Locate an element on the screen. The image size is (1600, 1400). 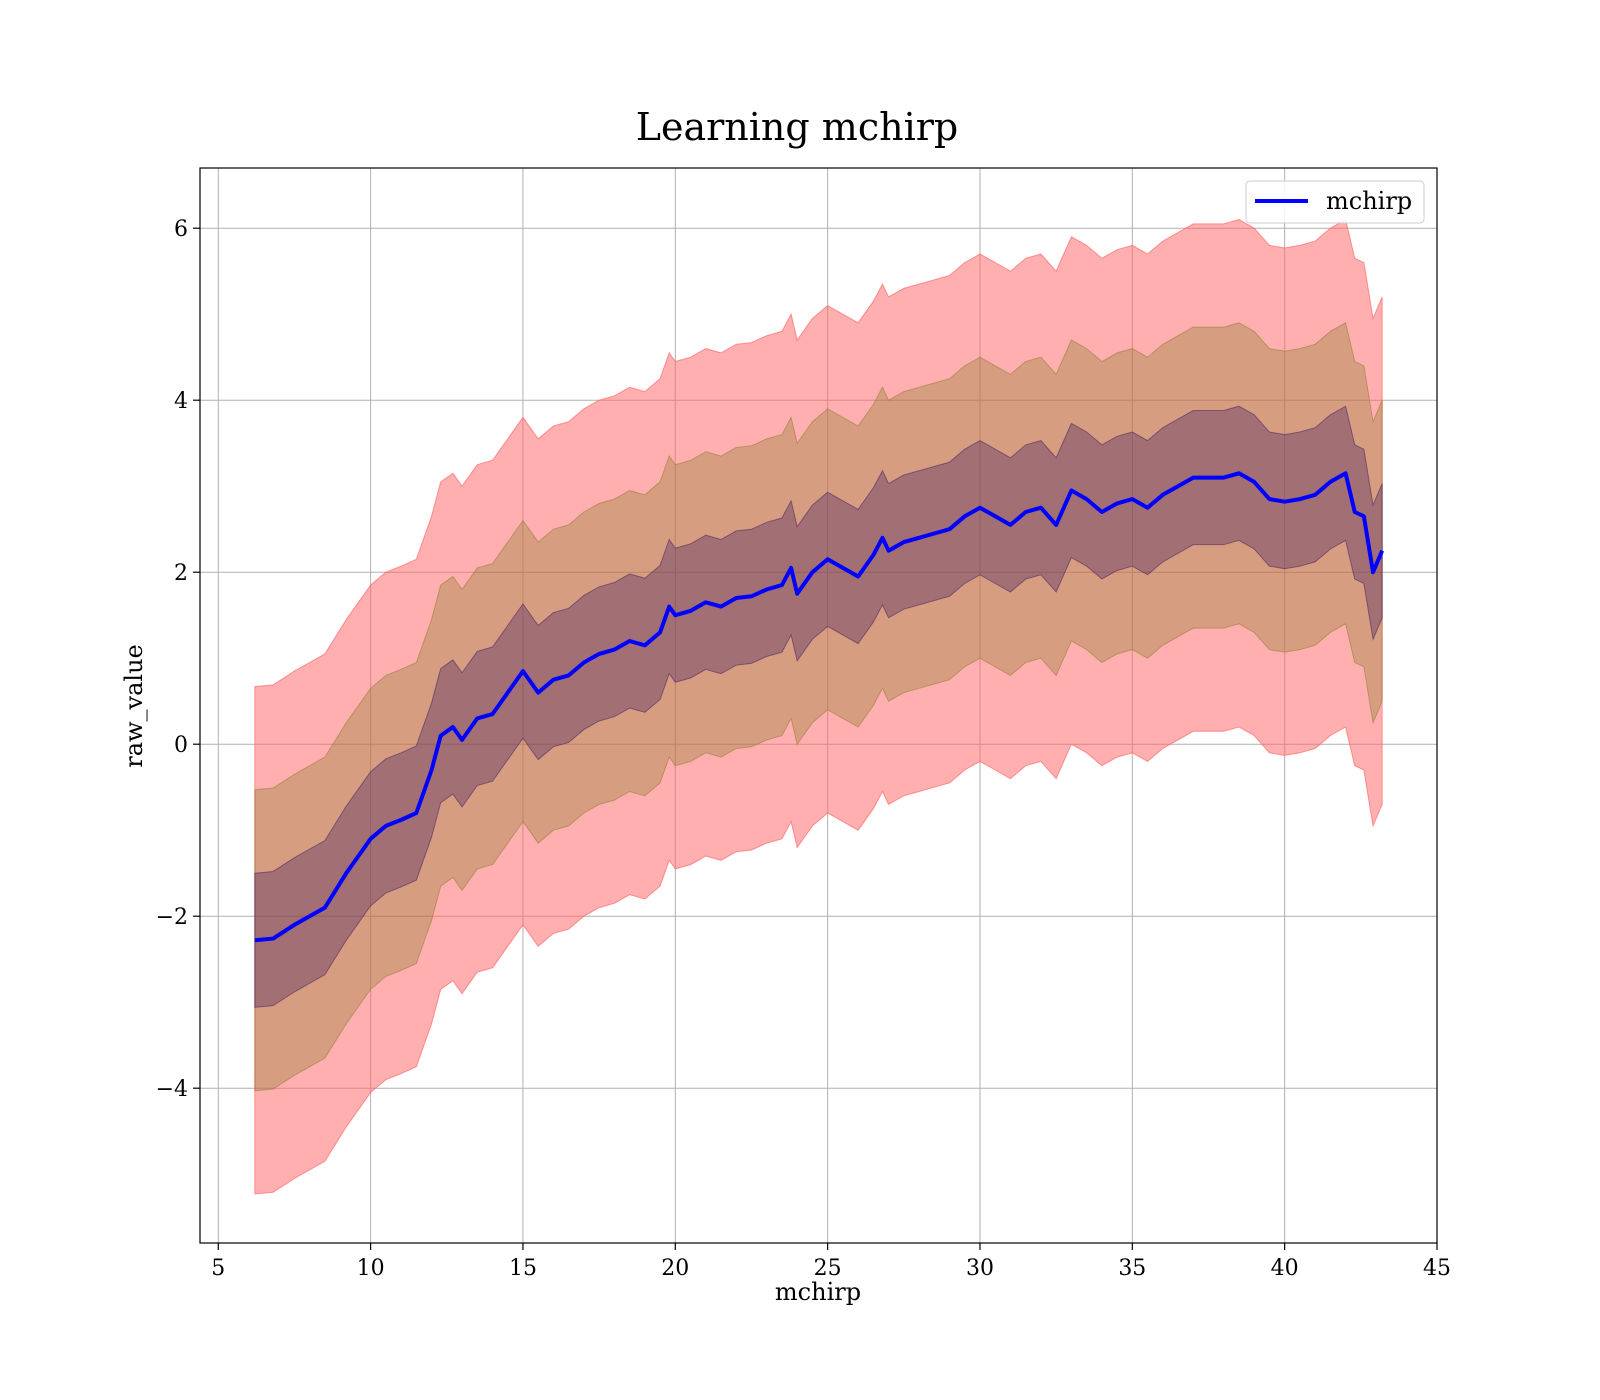
x-axis-label: mchirp is located at coordinates (818, 1292).